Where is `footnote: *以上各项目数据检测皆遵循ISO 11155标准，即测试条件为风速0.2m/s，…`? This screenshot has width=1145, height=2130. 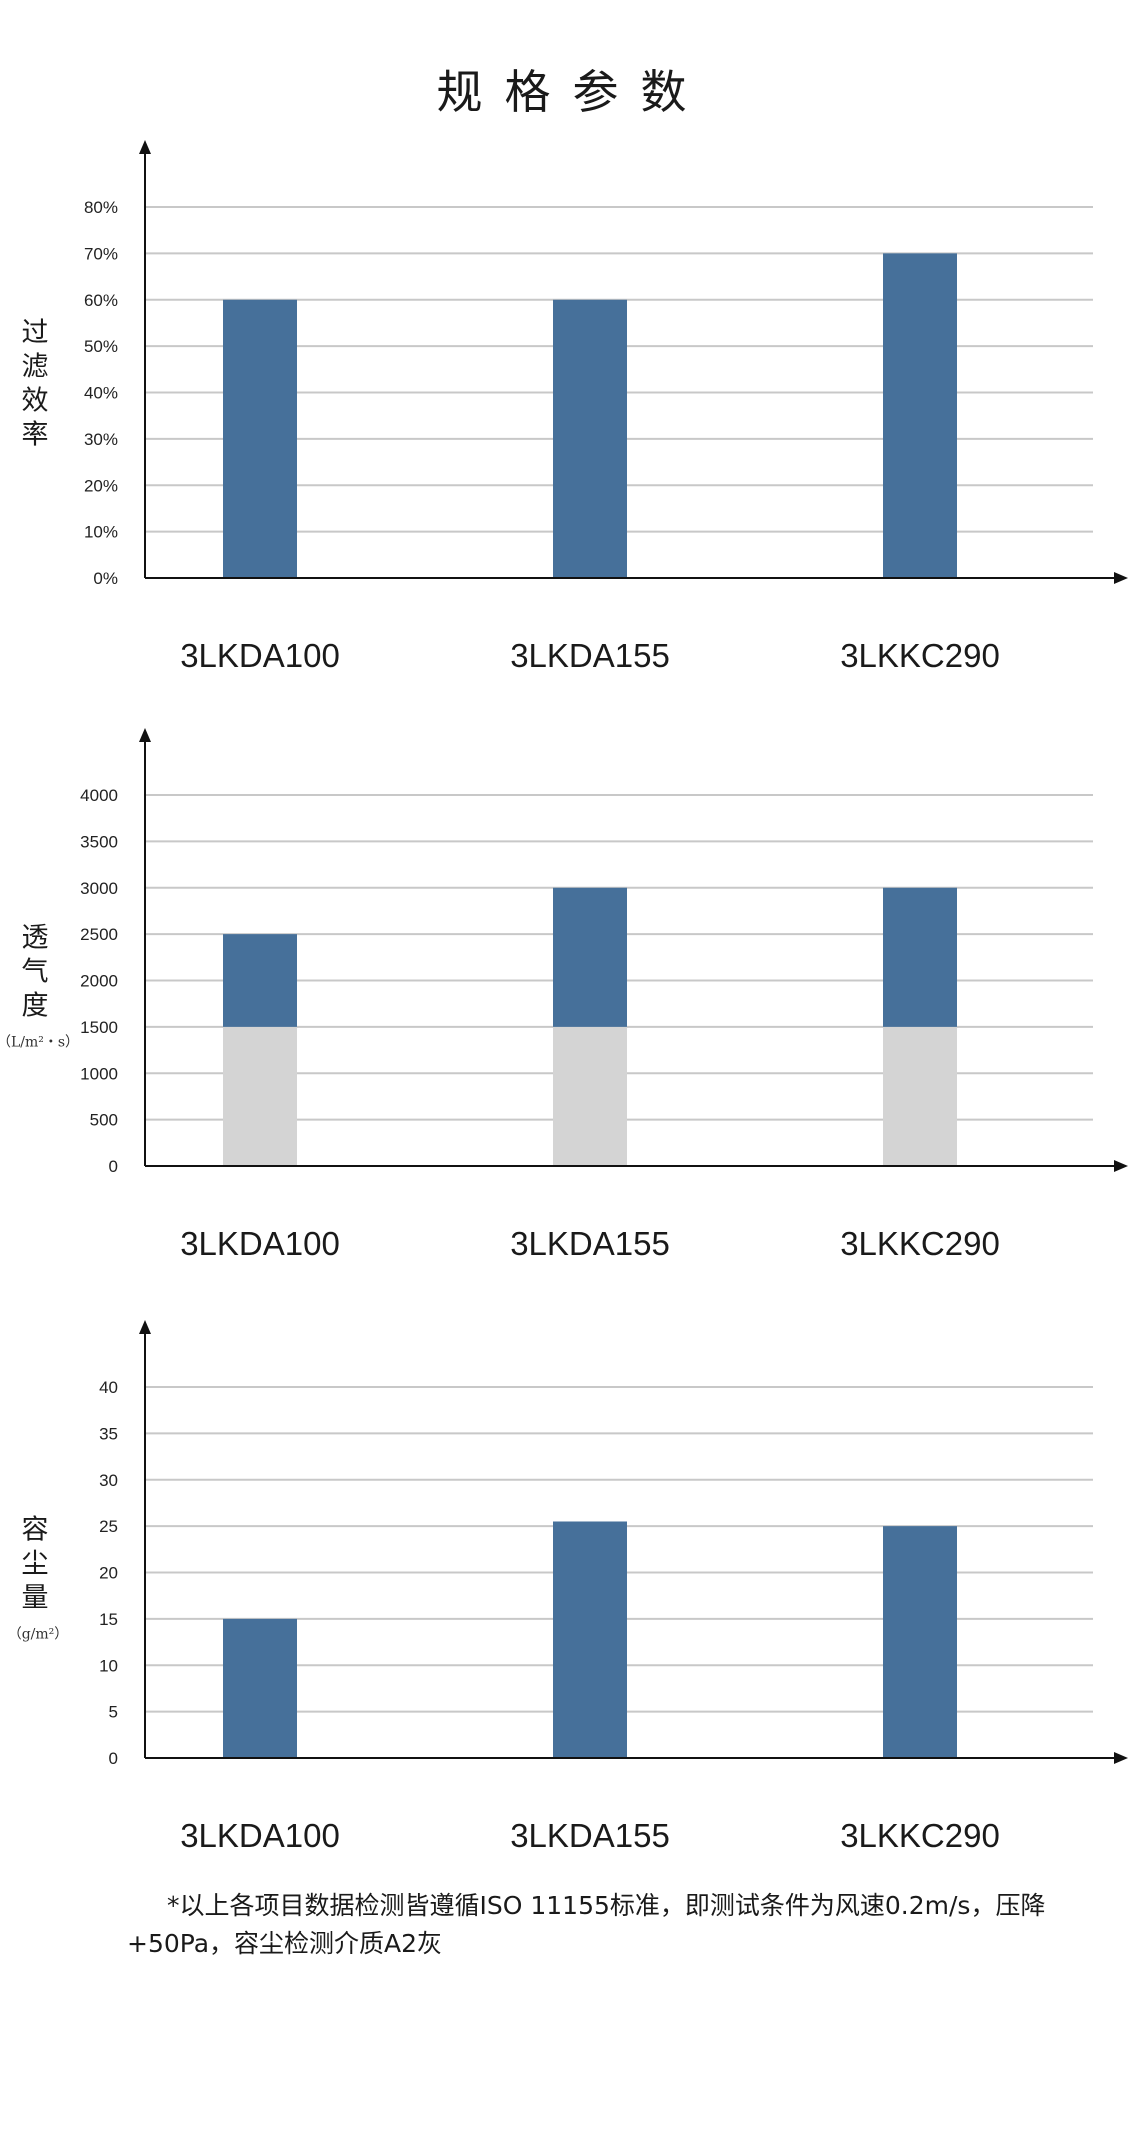 footnote: *以上各项目数据检测皆遵循ISO 11155标准，即测试条件为风速0.2m/s，… is located at coordinates (586, 1924).